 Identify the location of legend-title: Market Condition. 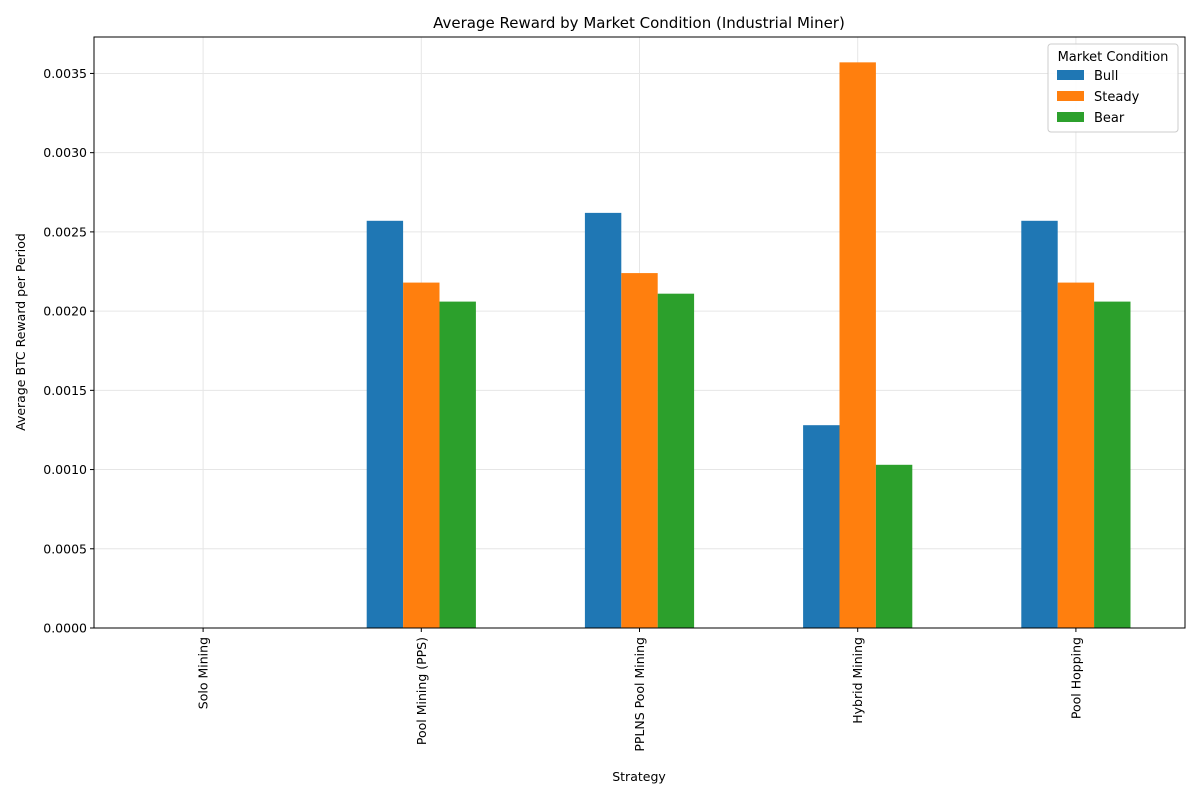
(1113, 57).